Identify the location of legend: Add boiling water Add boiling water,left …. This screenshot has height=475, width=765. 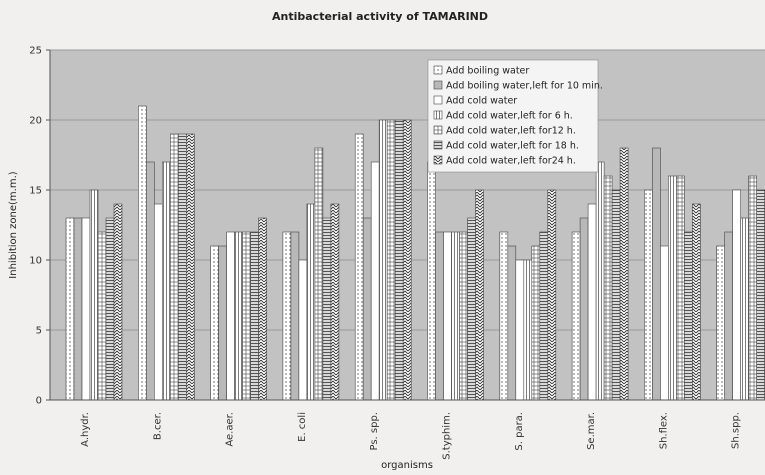
(515, 116).